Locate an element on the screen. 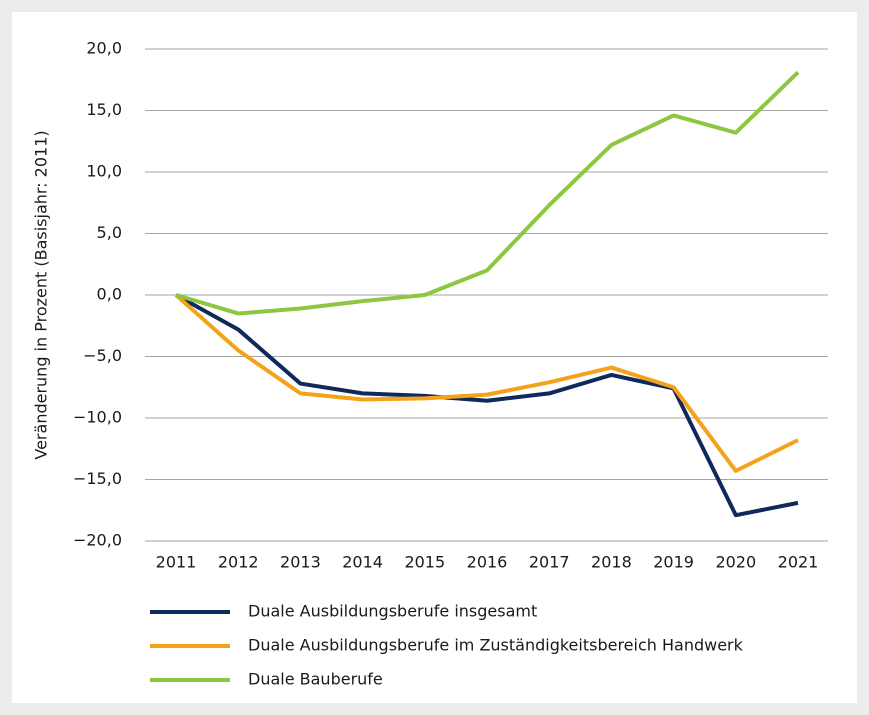  y-tick-label: −10,0 is located at coordinates (97, 417).